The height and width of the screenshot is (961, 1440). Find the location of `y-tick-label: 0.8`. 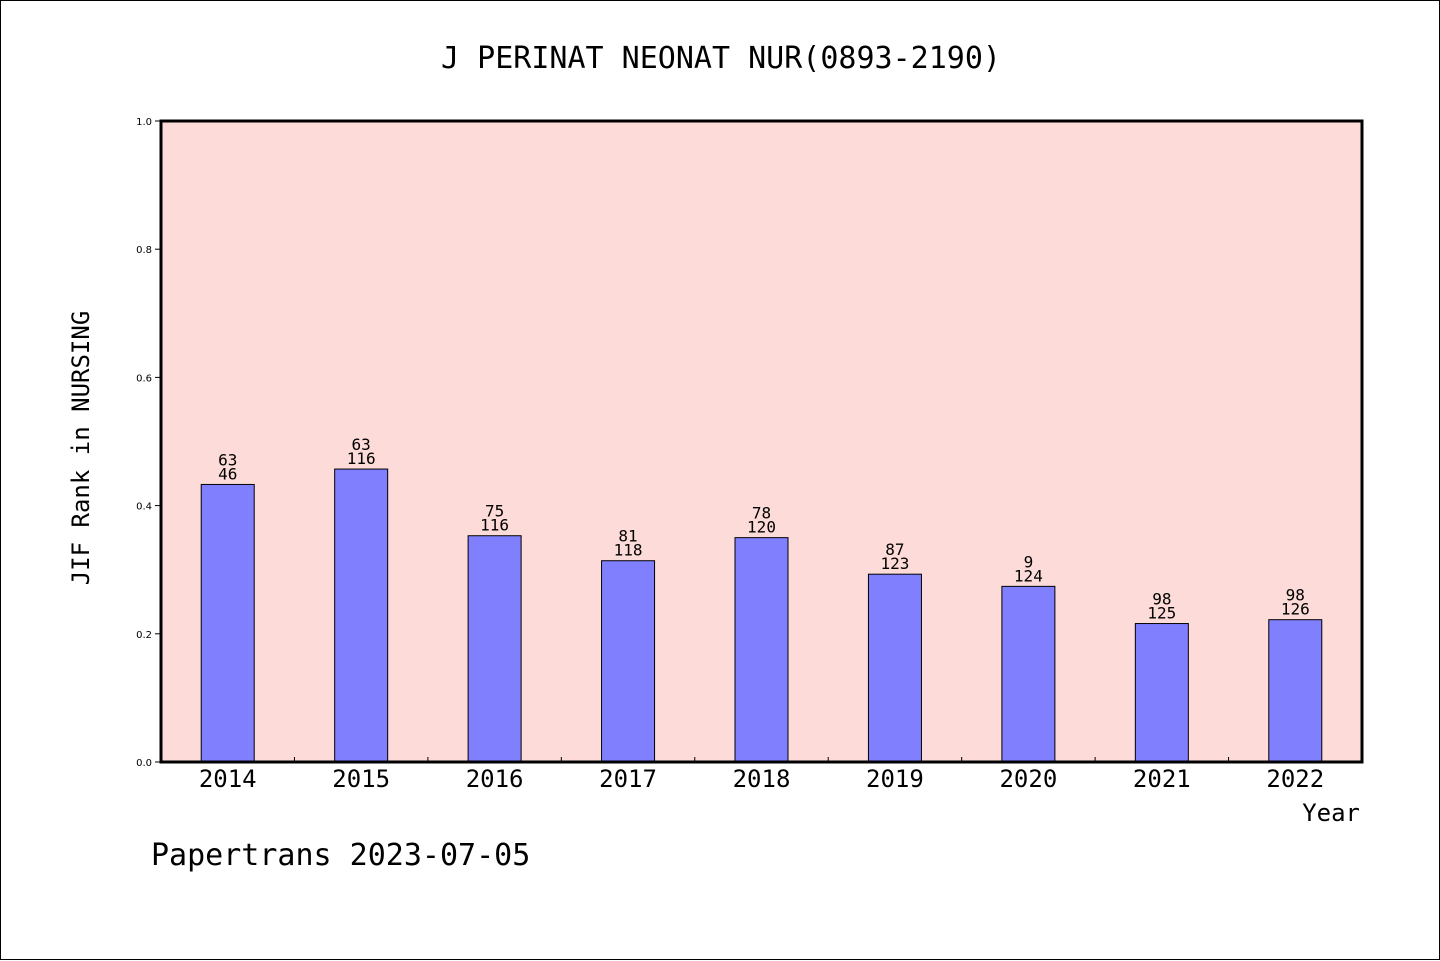

y-tick-label: 0.8 is located at coordinates (144, 250).